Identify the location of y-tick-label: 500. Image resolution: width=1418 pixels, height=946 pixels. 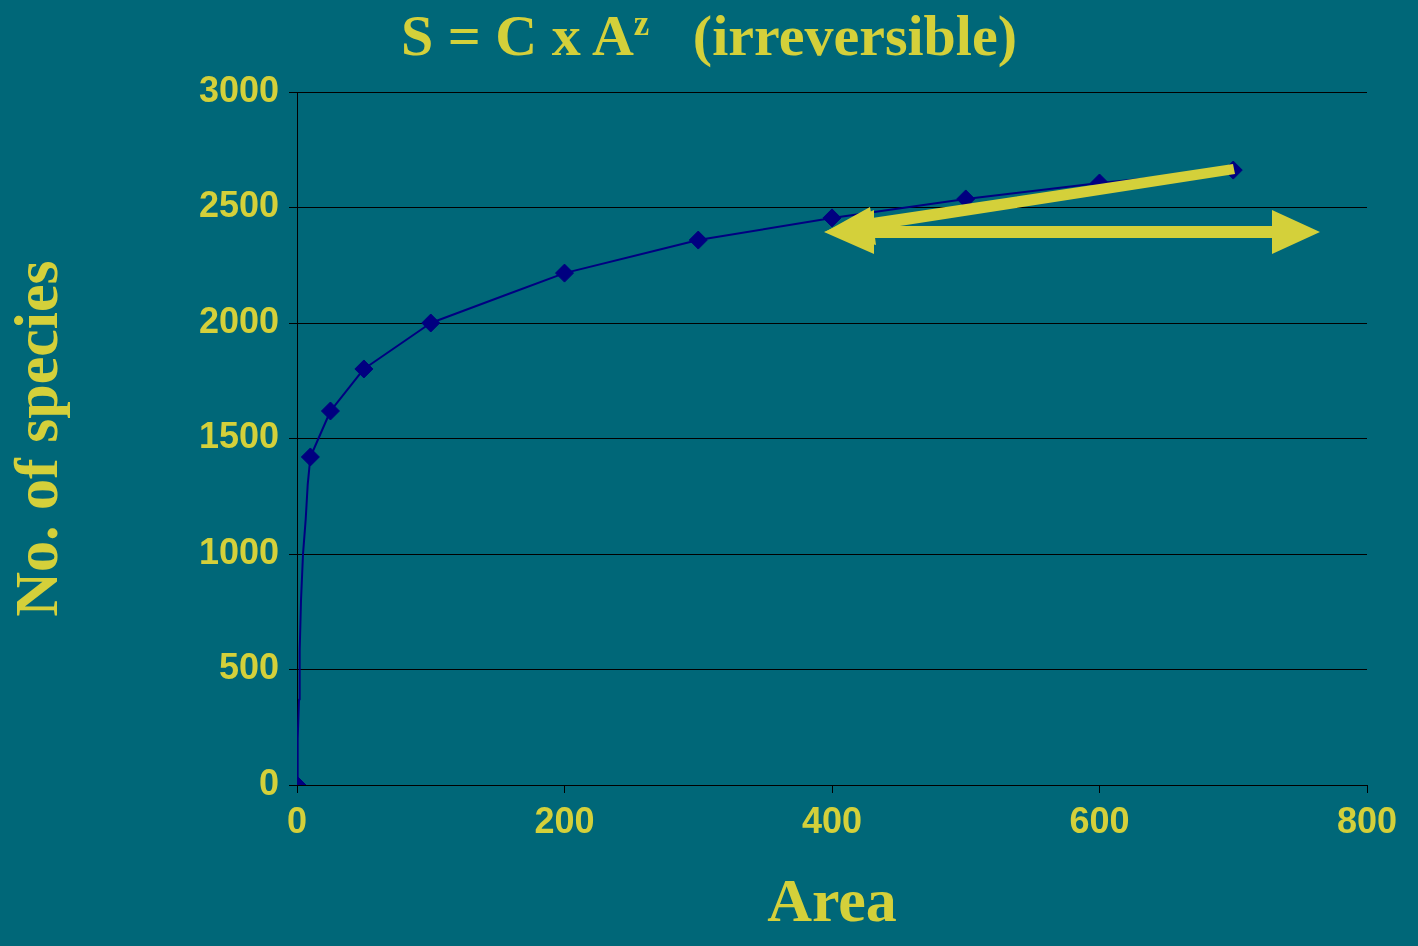
(248, 667).